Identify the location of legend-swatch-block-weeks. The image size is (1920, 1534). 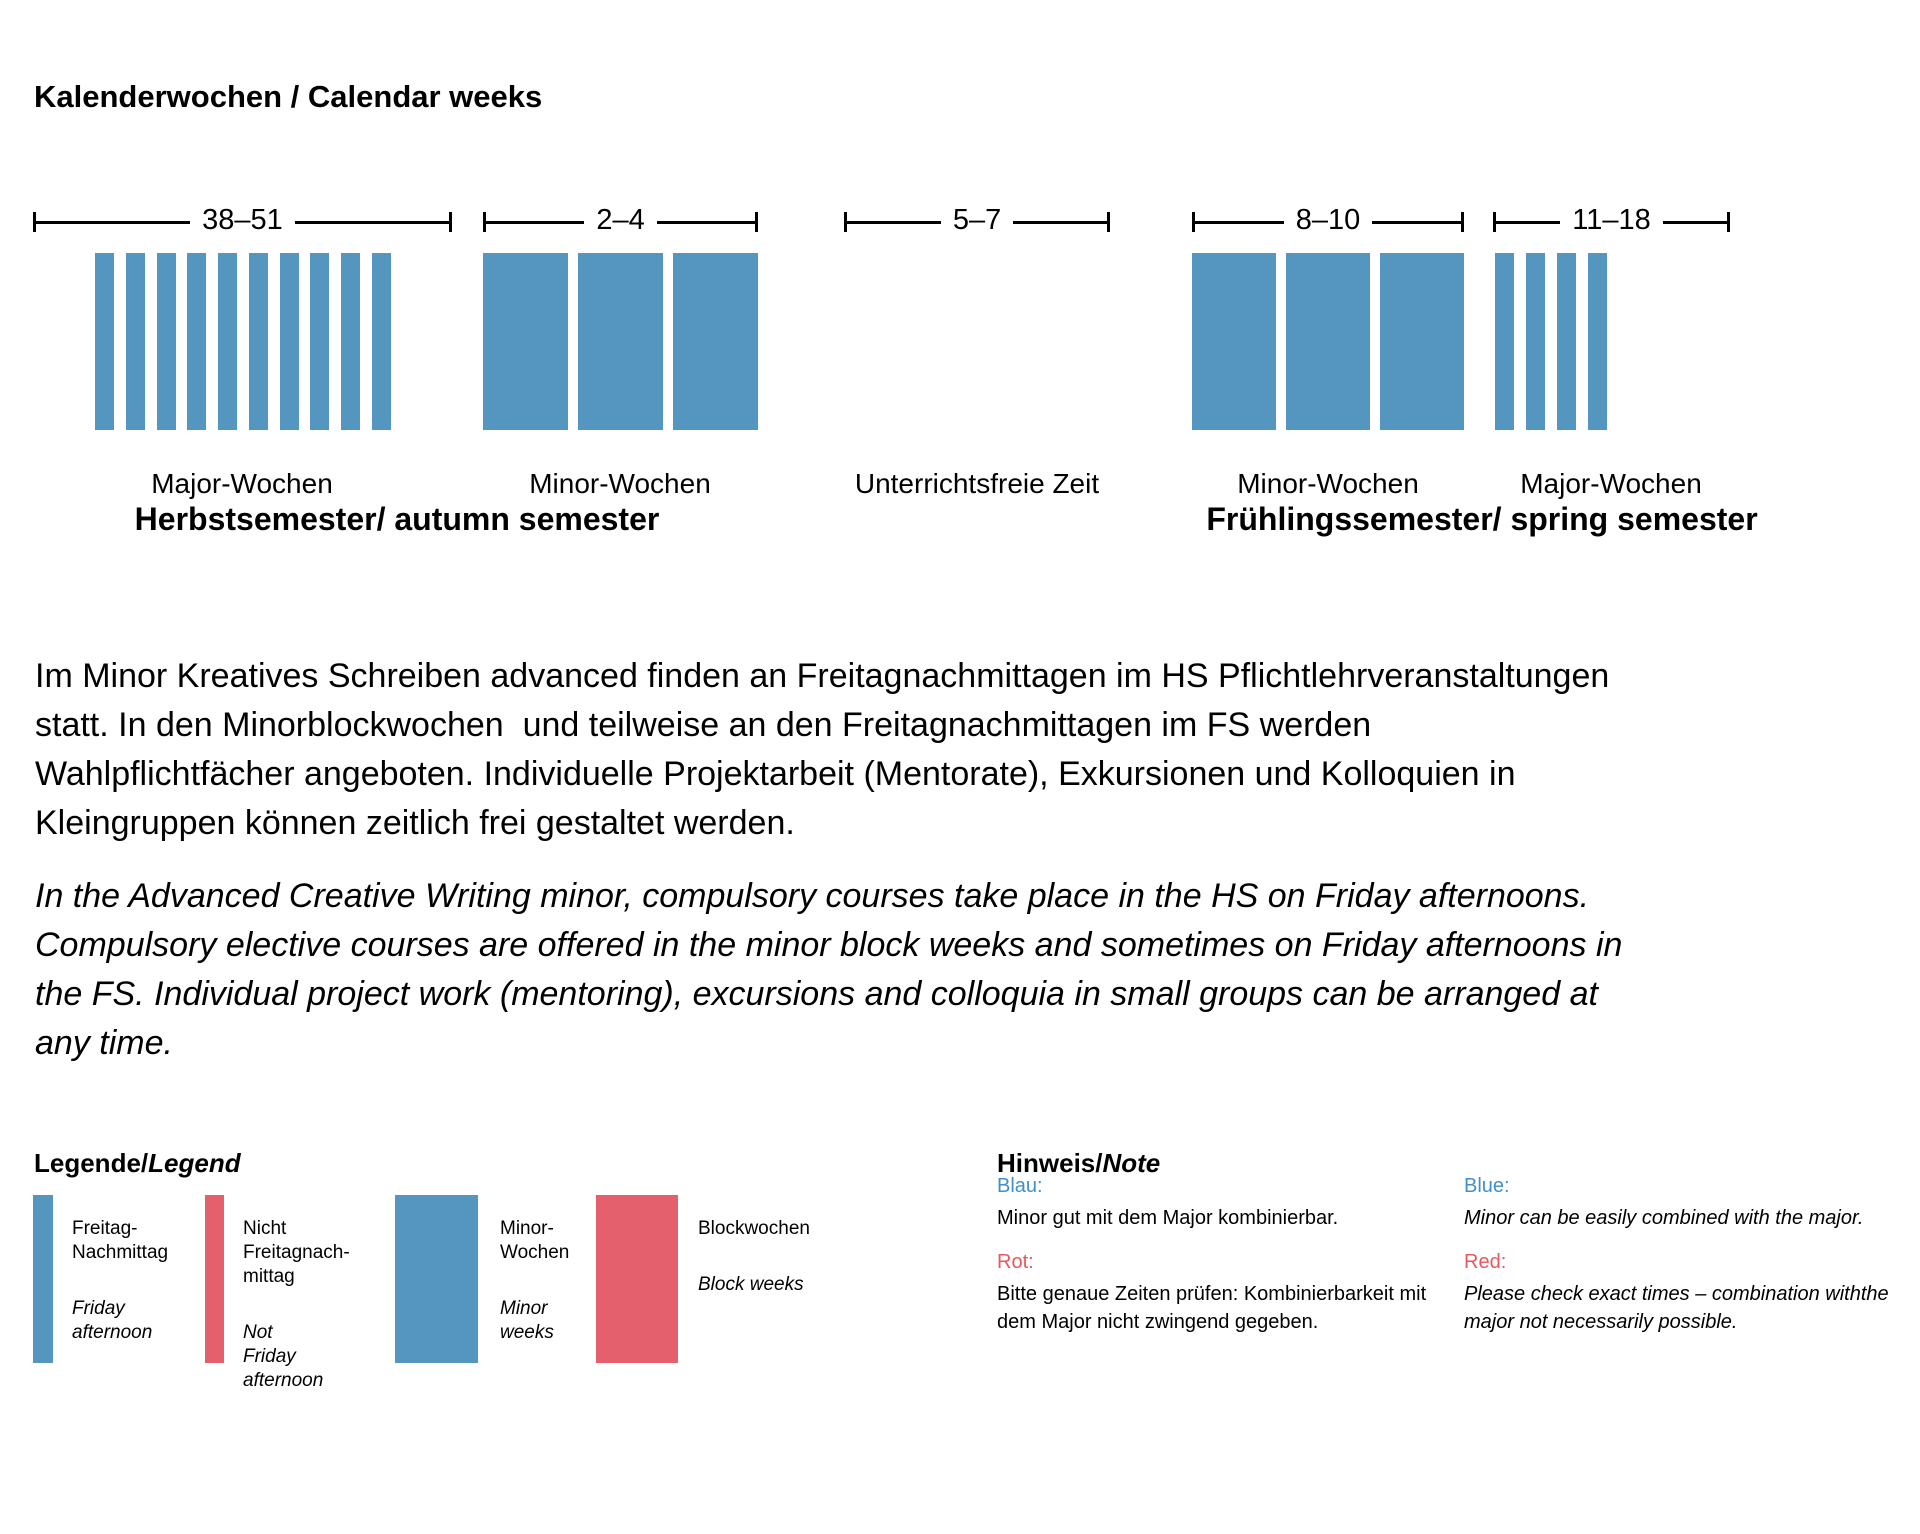
(637, 1279).